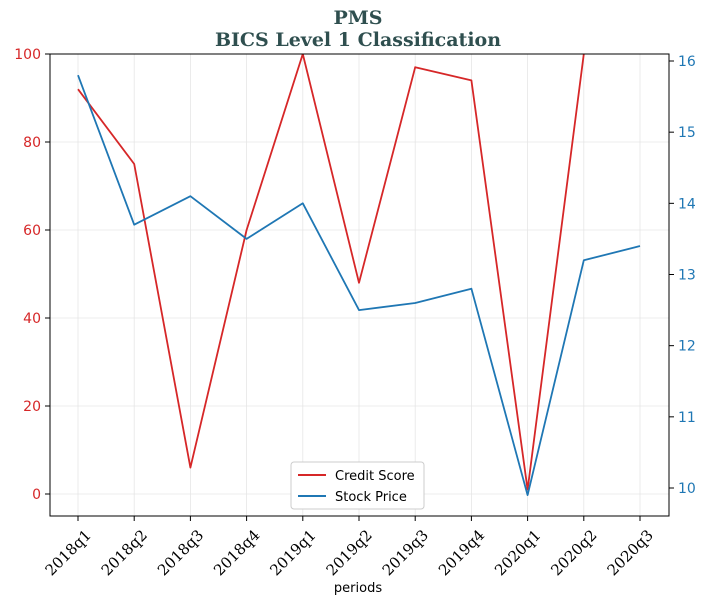 This screenshot has height=605, width=707. What do you see at coordinates (32, 275) in the screenshot?
I see `left-axis: 0 20 40 60 80 100` at bounding box center [32, 275].